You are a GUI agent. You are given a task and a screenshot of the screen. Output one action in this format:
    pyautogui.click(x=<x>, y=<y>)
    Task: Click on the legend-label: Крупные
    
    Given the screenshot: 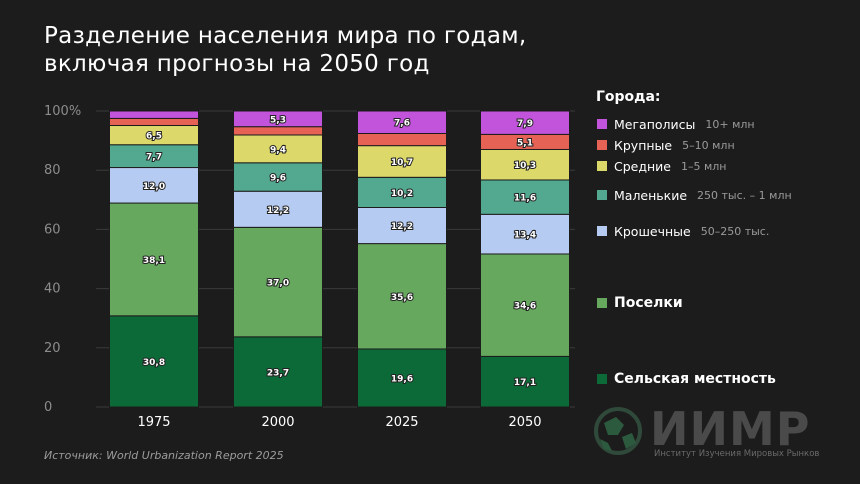 What is the action you would take?
    pyautogui.click(x=643, y=145)
    